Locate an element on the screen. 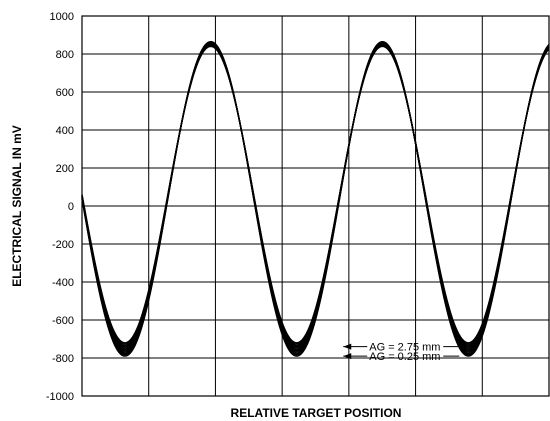 This screenshot has height=421, width=550. y-tick-label: 400 is located at coordinates (65, 131).